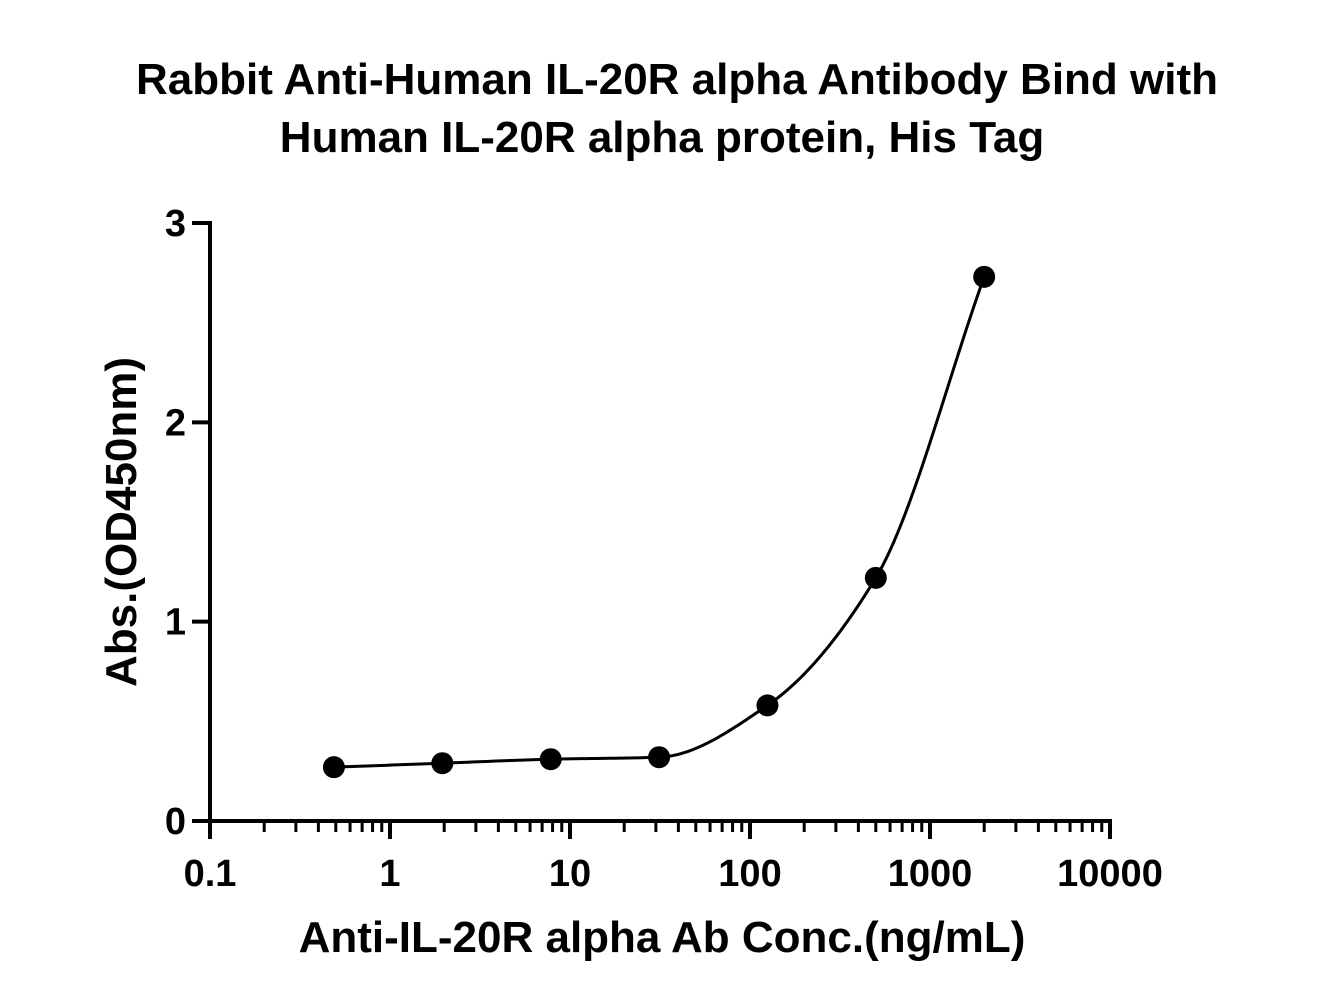 The height and width of the screenshot is (1005, 1324). I want to click on x-tick-label: 1, so click(389, 874).